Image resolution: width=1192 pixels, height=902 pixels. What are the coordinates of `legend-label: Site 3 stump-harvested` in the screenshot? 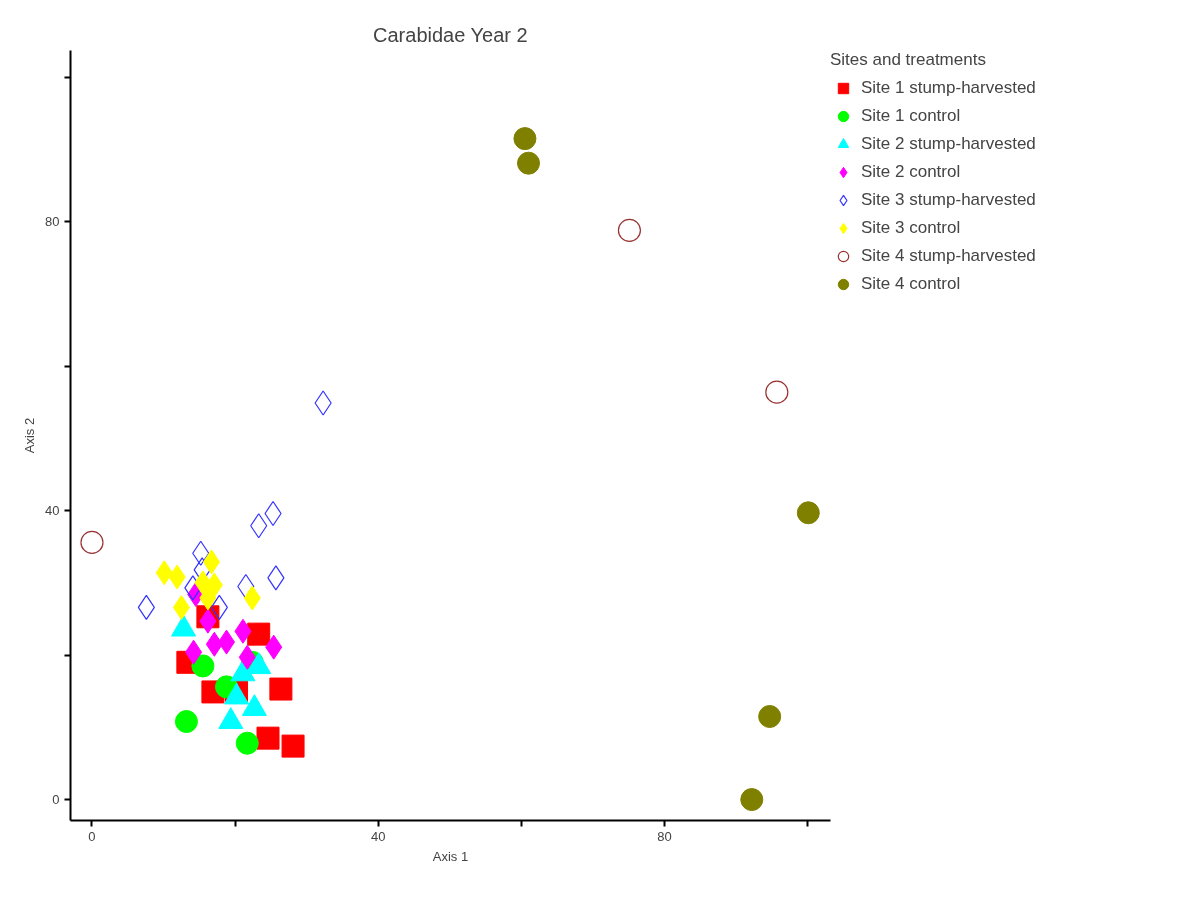 It's located at (948, 200).